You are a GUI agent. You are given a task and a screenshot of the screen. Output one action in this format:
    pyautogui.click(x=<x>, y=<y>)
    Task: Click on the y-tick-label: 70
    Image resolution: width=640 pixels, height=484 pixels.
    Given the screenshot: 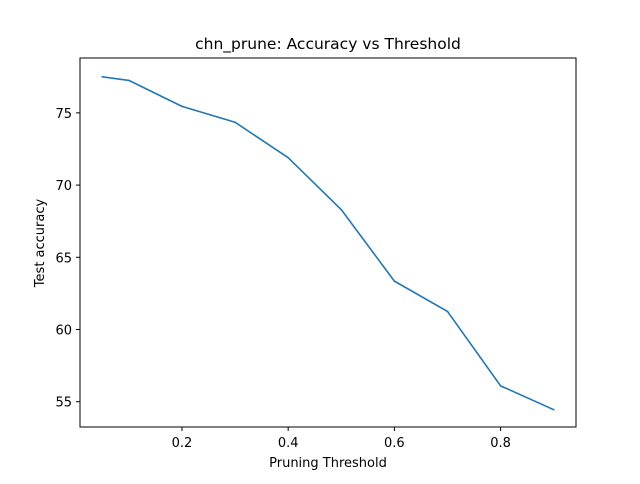 What is the action you would take?
    pyautogui.click(x=63, y=186)
    